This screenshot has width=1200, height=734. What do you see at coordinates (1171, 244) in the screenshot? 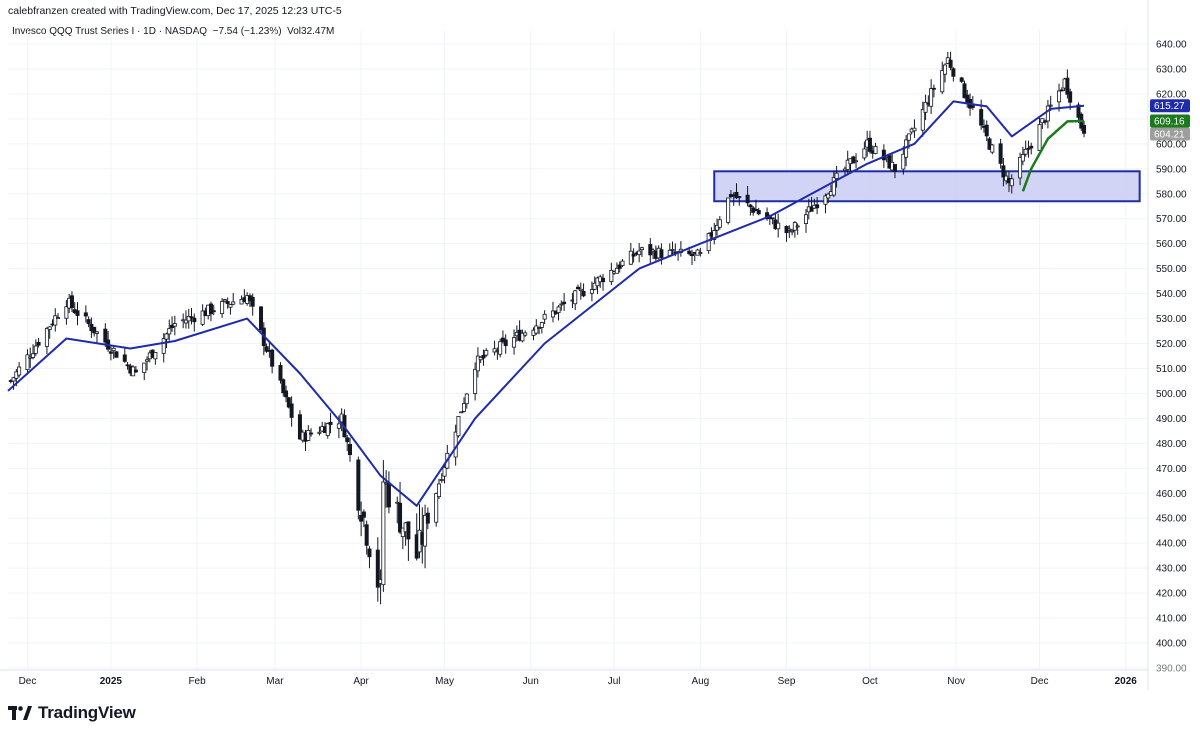
I see `price-tick-label: 560.00` at bounding box center [1171, 244].